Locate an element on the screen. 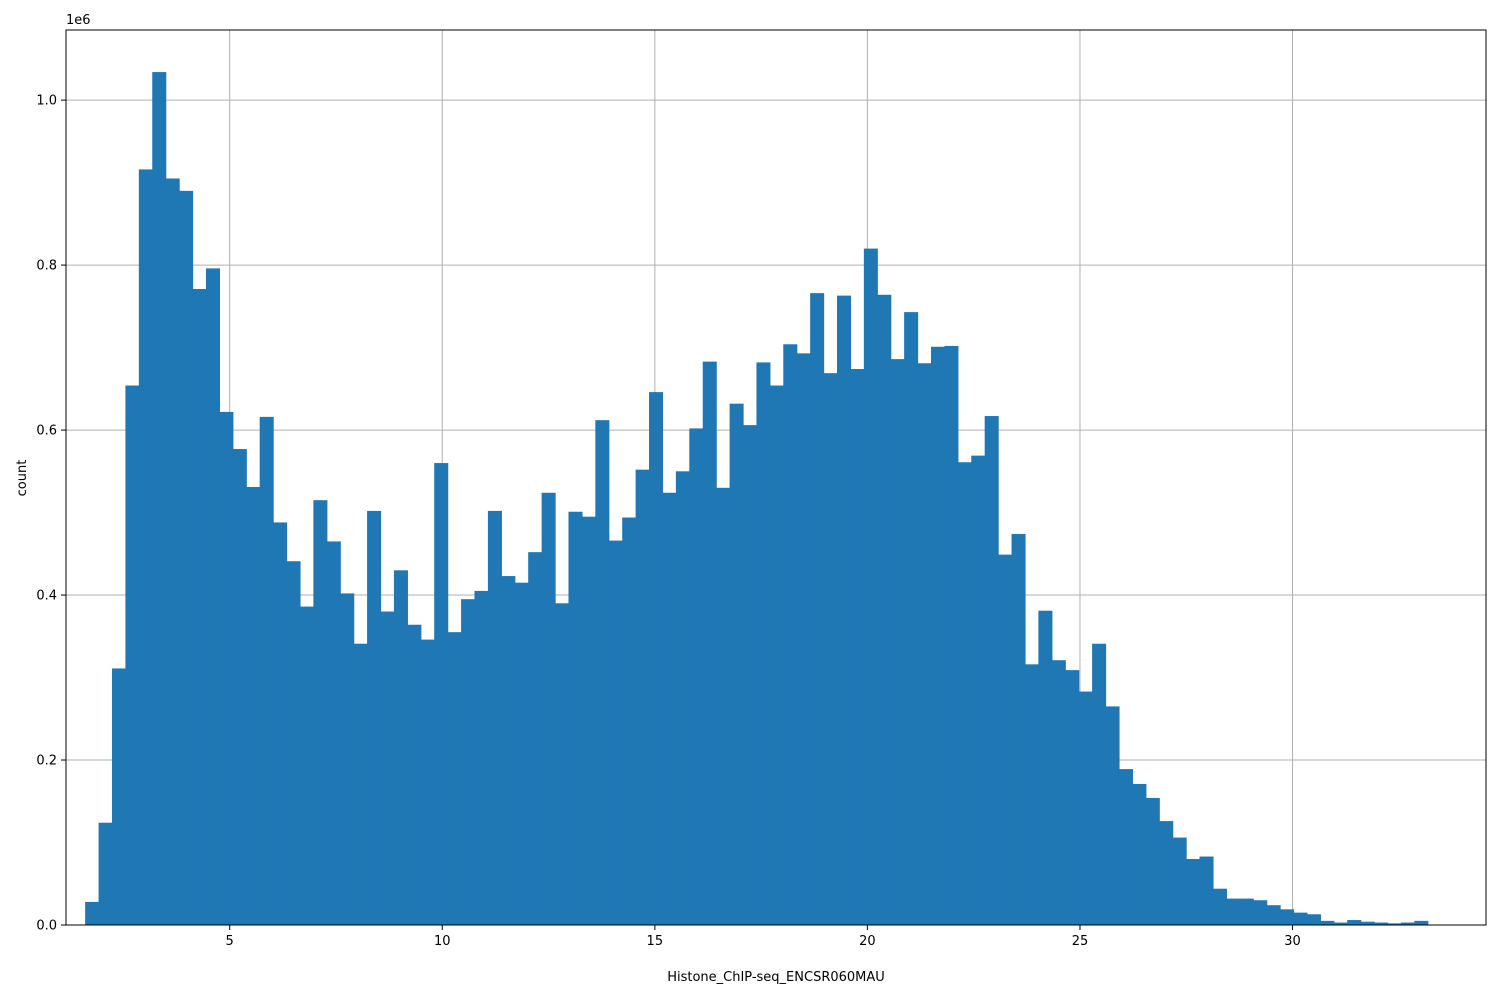 This screenshot has width=1500, height=1000. y-scale-label: 1e6 is located at coordinates (78, 20).